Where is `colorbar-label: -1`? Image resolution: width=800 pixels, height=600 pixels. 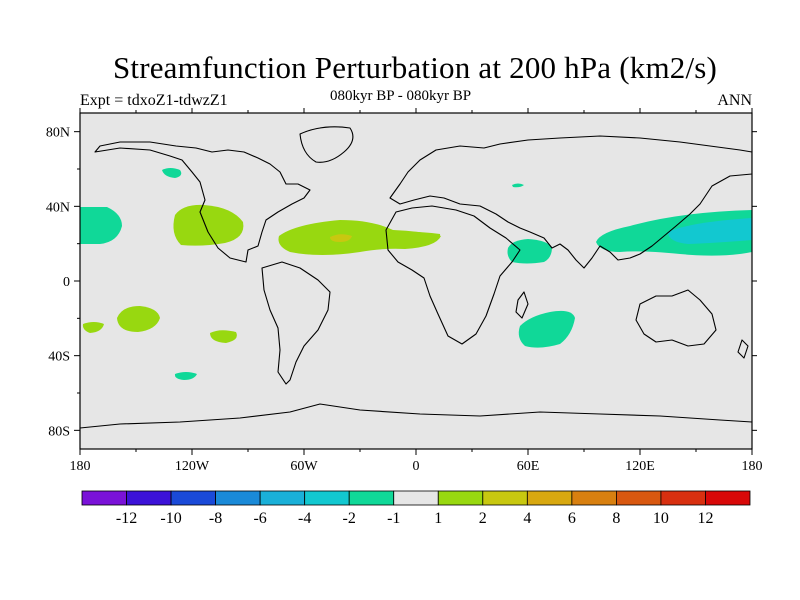 colorbar-label: -1 is located at coordinates (393, 518).